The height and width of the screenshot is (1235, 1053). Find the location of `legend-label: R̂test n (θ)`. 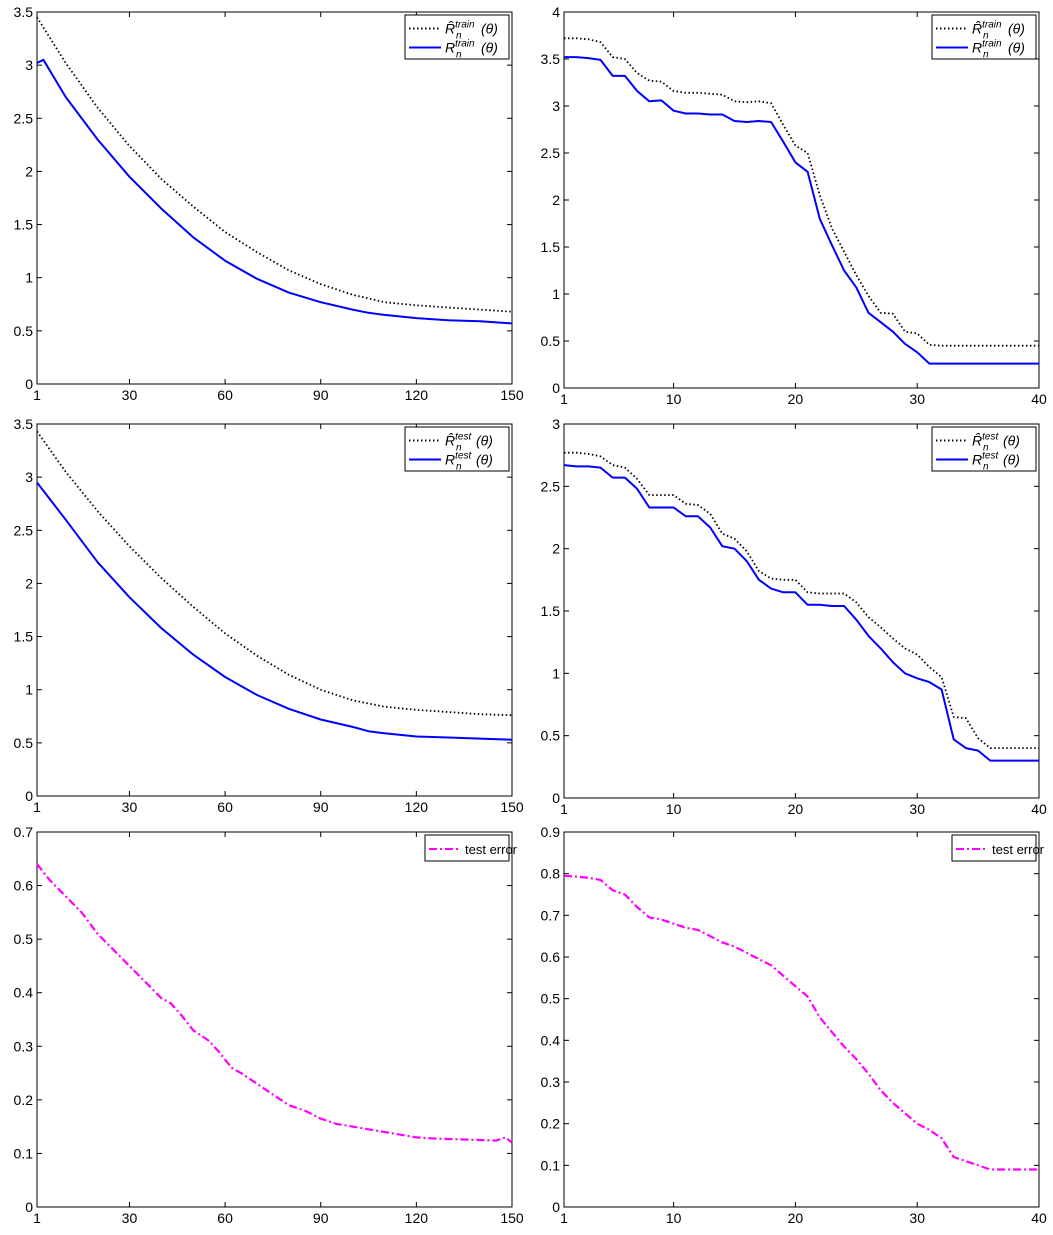

legend-label: R̂test n (θ) is located at coordinates (996, 443).